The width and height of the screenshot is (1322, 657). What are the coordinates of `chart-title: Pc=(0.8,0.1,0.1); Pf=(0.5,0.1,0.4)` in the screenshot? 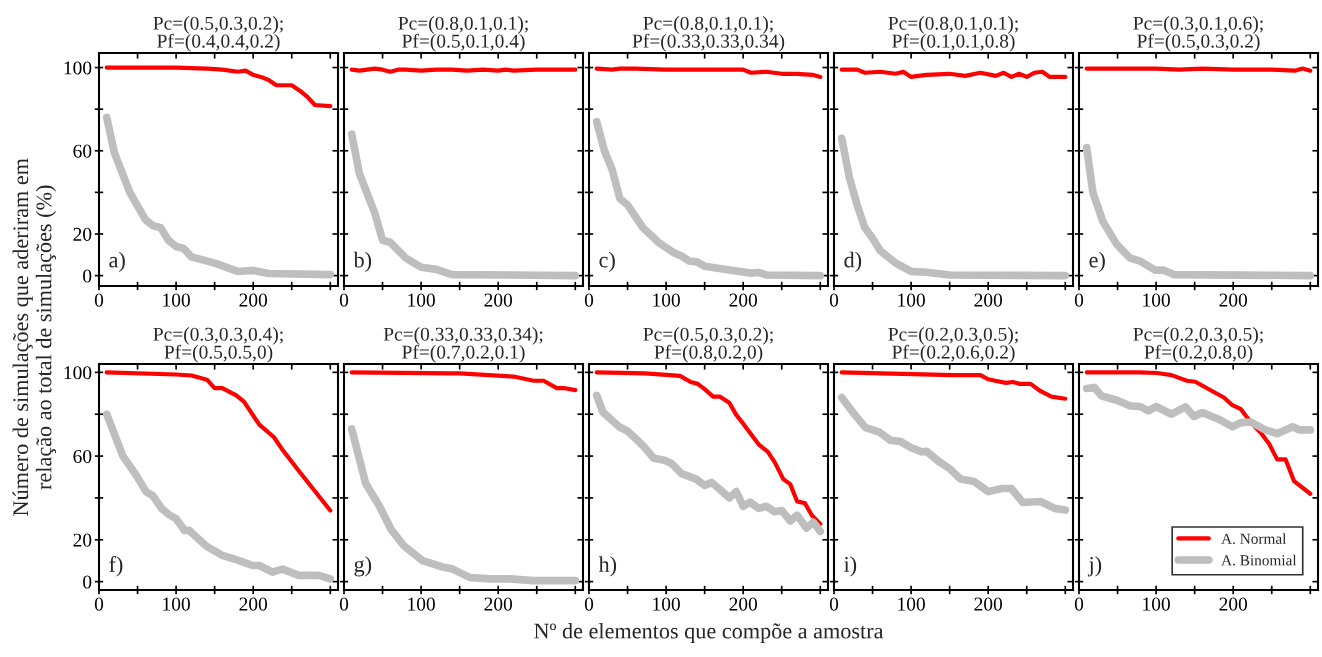 It's located at (463, 34).